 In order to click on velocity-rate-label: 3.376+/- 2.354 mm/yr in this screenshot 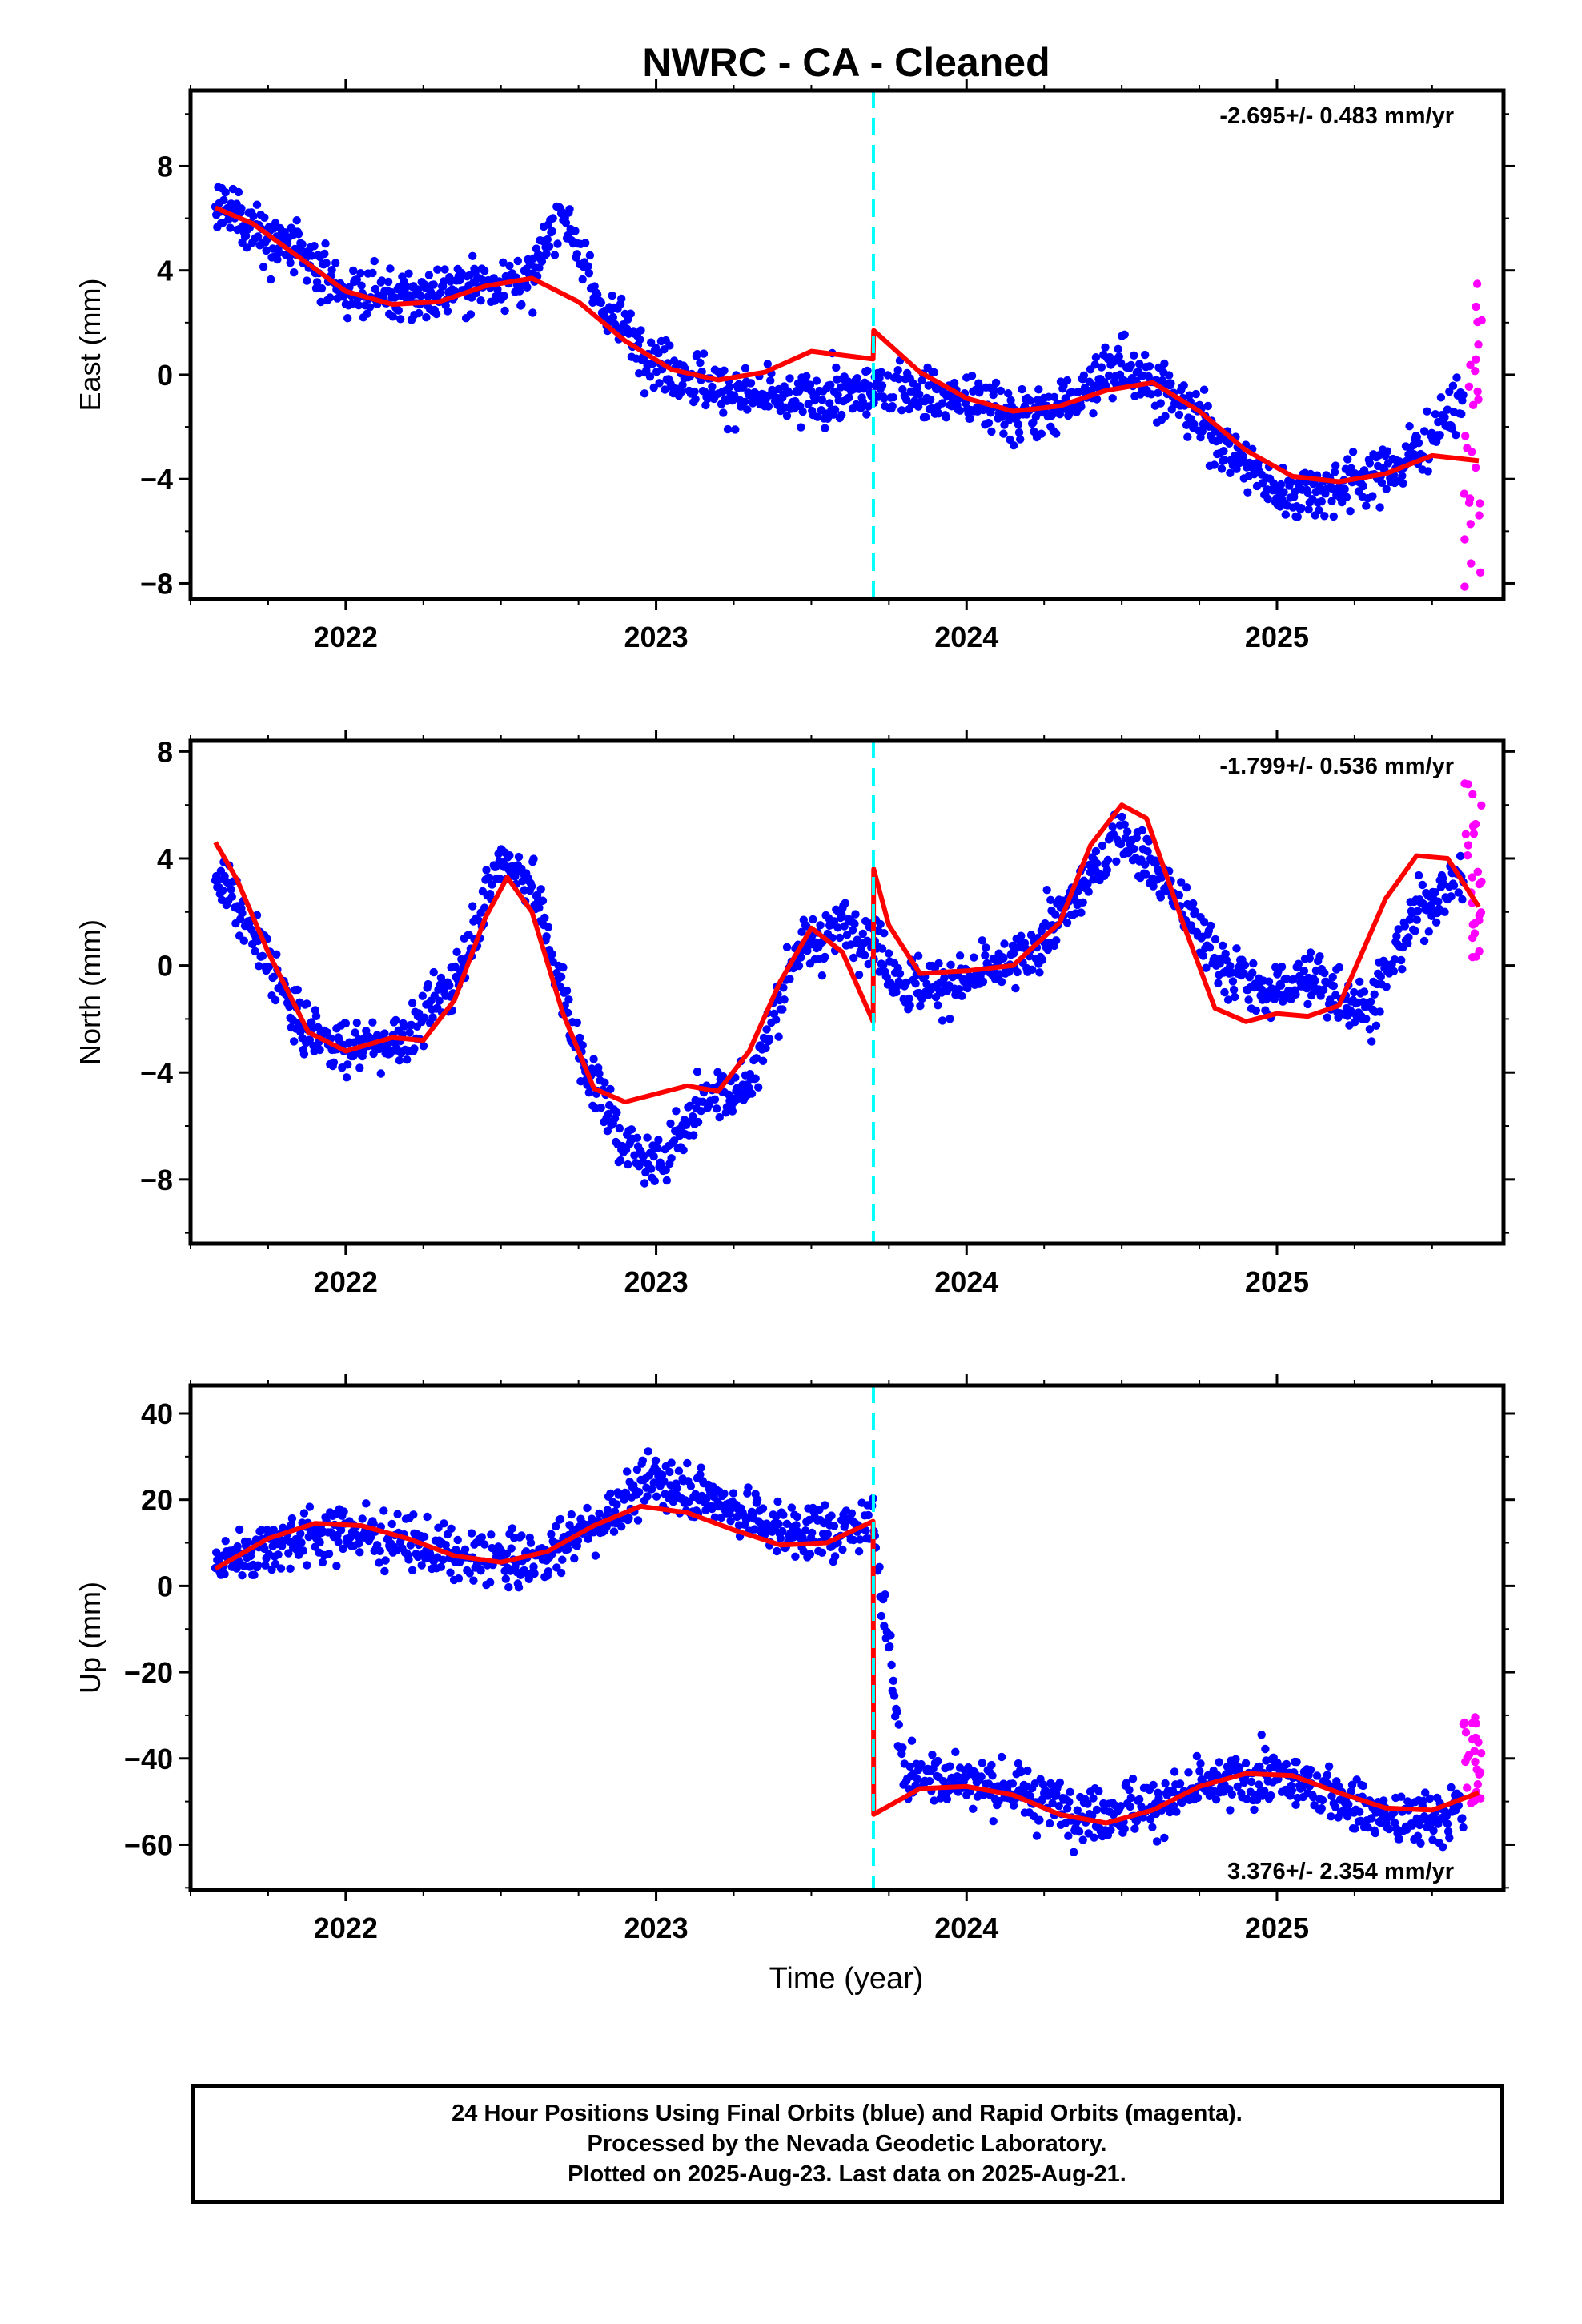, I will do `click(1340, 1871)`.